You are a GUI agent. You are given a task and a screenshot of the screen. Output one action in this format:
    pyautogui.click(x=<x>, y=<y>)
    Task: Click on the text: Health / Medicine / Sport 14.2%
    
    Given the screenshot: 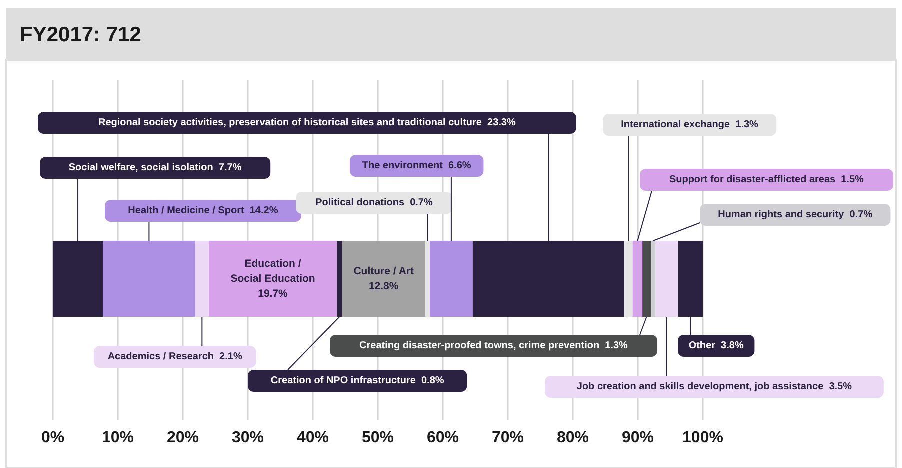 What is the action you would take?
    pyautogui.click(x=203, y=211)
    